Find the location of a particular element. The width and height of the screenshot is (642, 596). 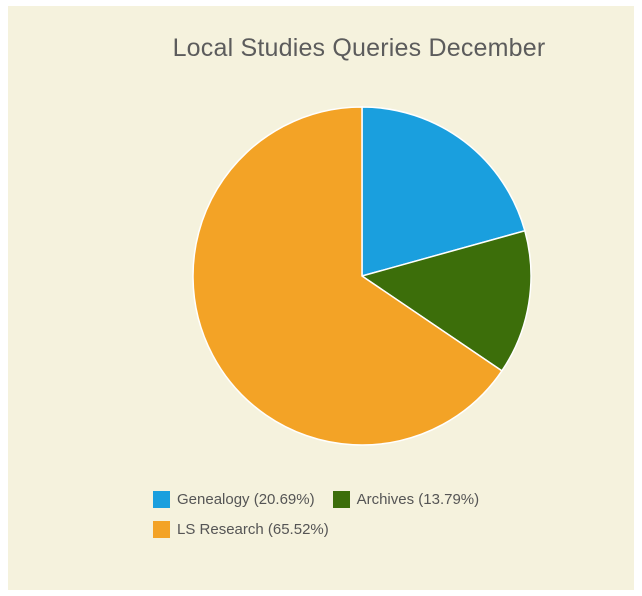

pie-slice-genealogy is located at coordinates (443, 191).